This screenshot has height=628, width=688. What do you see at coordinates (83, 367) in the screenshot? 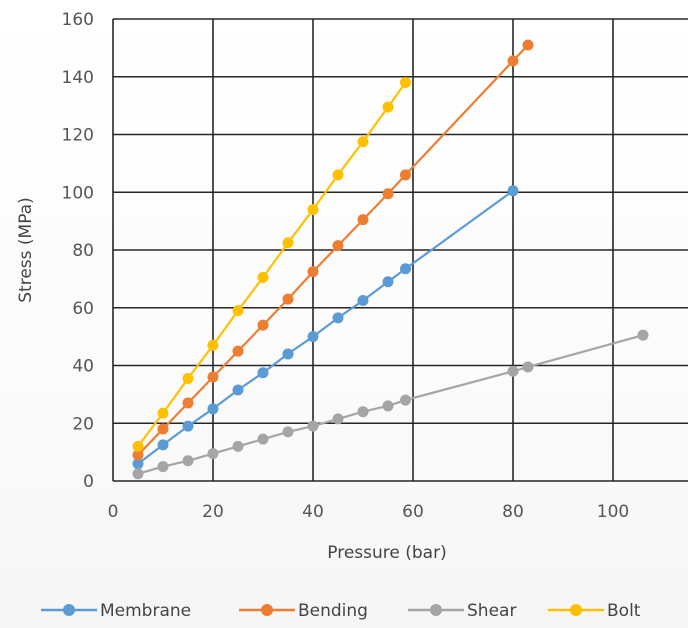
I see `y-tick-label: 40` at bounding box center [83, 367].